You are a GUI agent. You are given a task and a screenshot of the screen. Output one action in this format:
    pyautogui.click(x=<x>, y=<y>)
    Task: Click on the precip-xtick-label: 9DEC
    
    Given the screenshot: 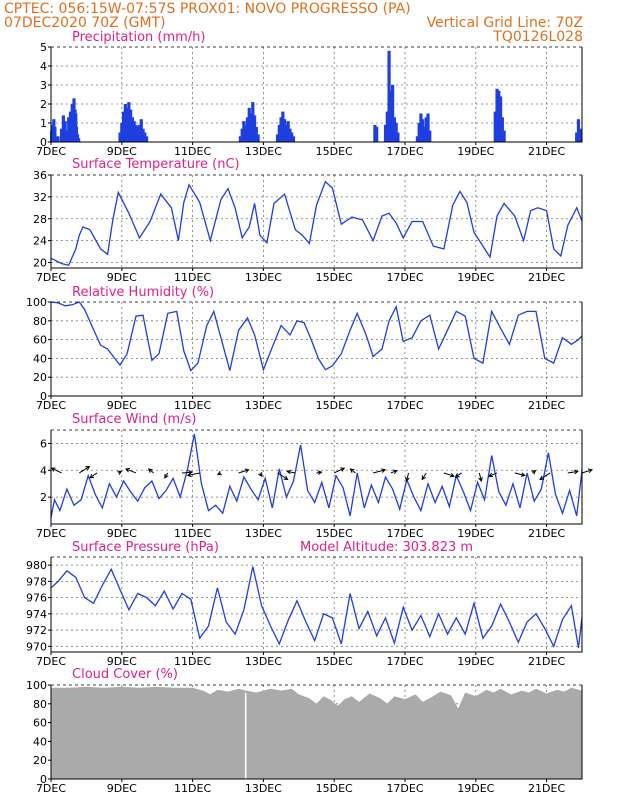 What is the action you would take?
    pyautogui.click(x=122, y=151)
    